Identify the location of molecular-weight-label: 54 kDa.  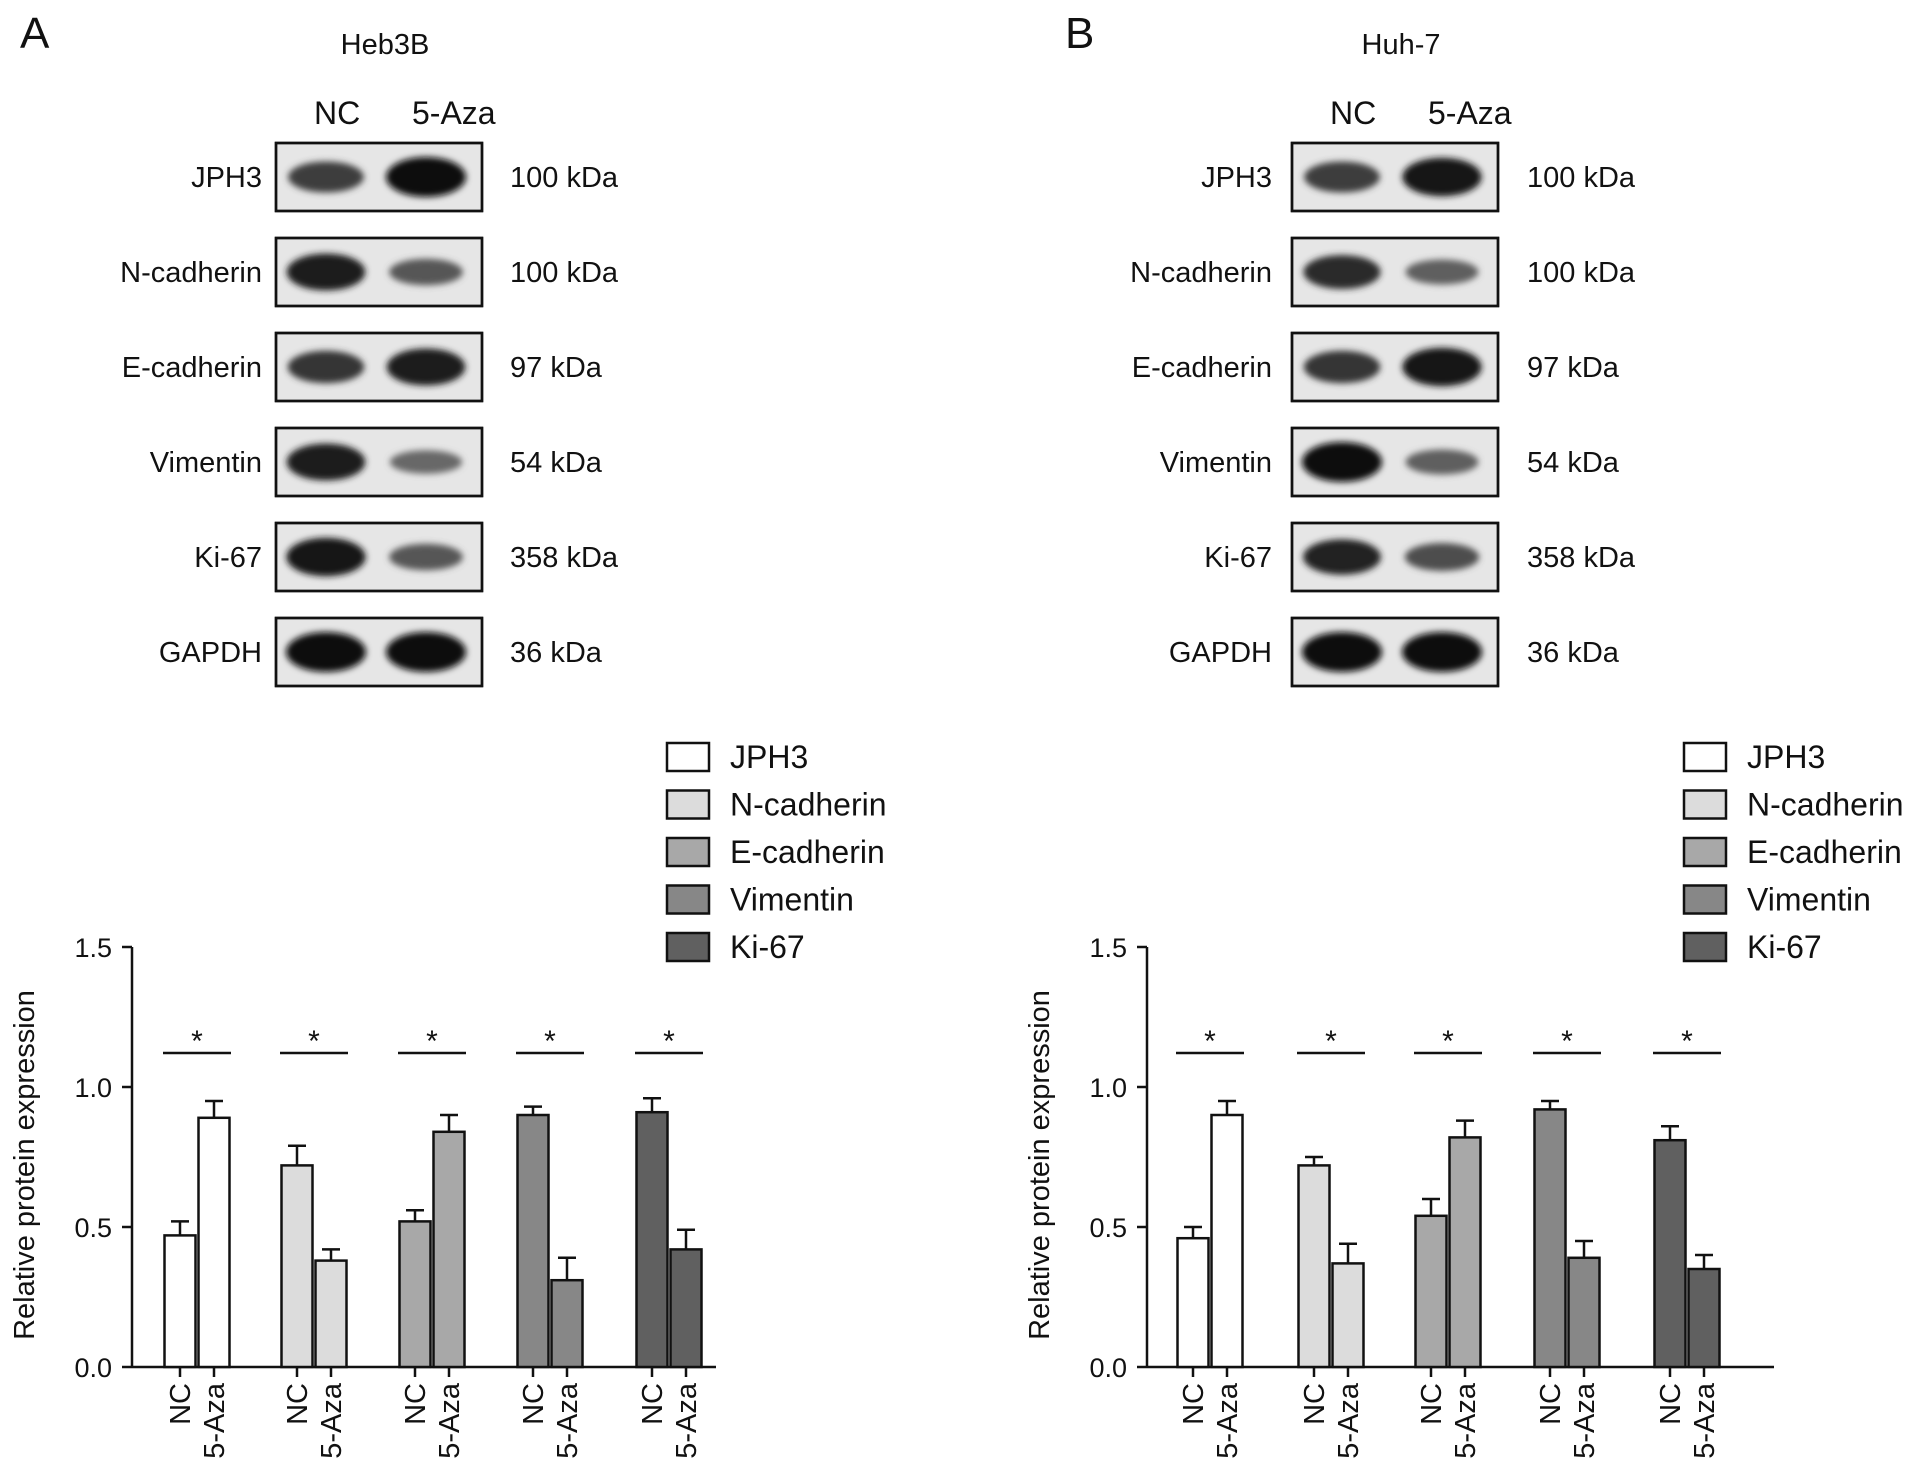
(556, 463).